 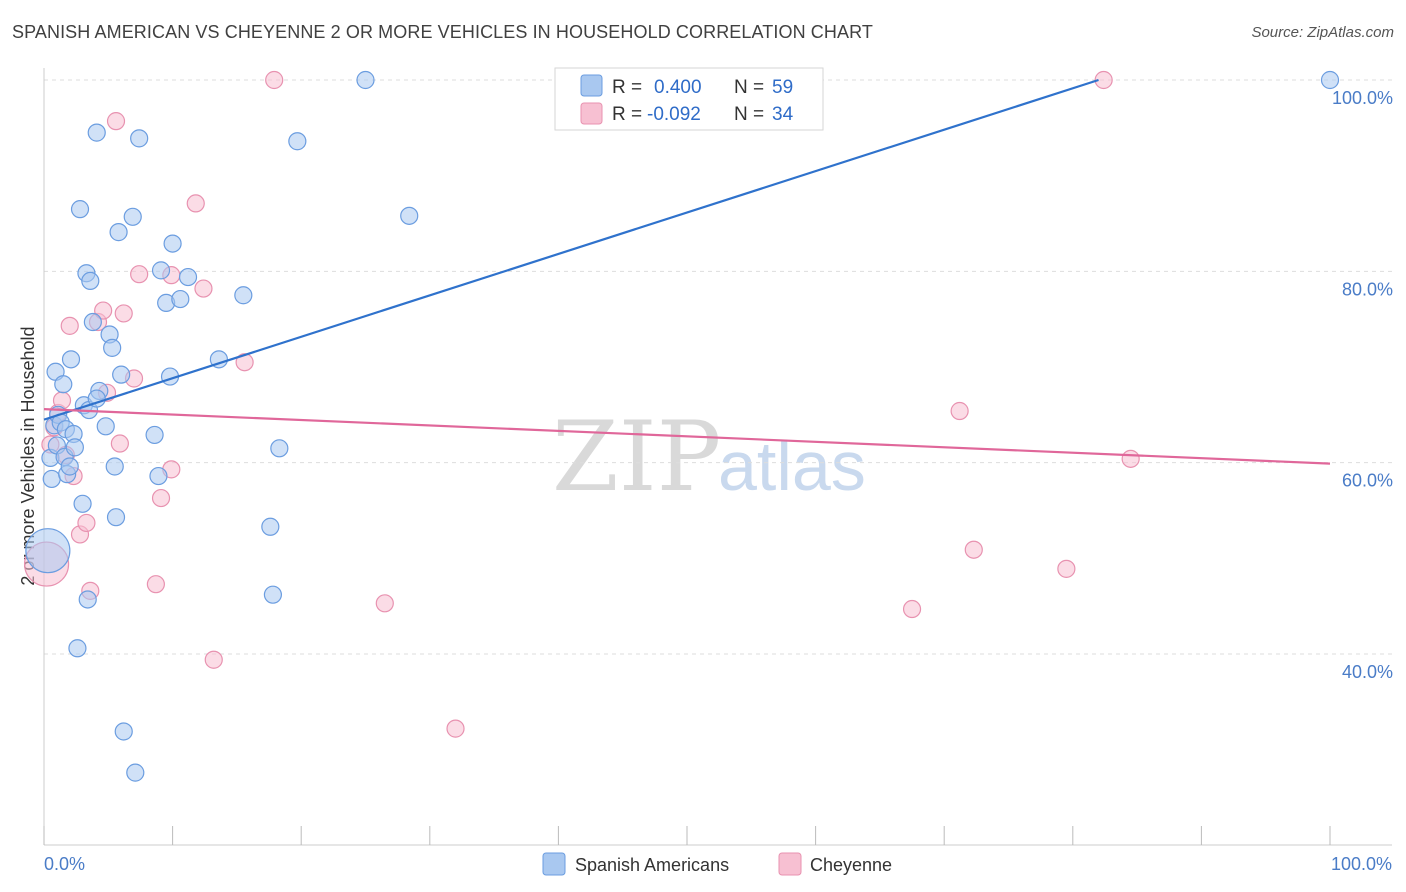 What do you see at coordinates (1362, 385) in the screenshot?
I see `y-tick-labels: 40.0% 60.0% 80.0% 100.0%` at bounding box center [1362, 385].